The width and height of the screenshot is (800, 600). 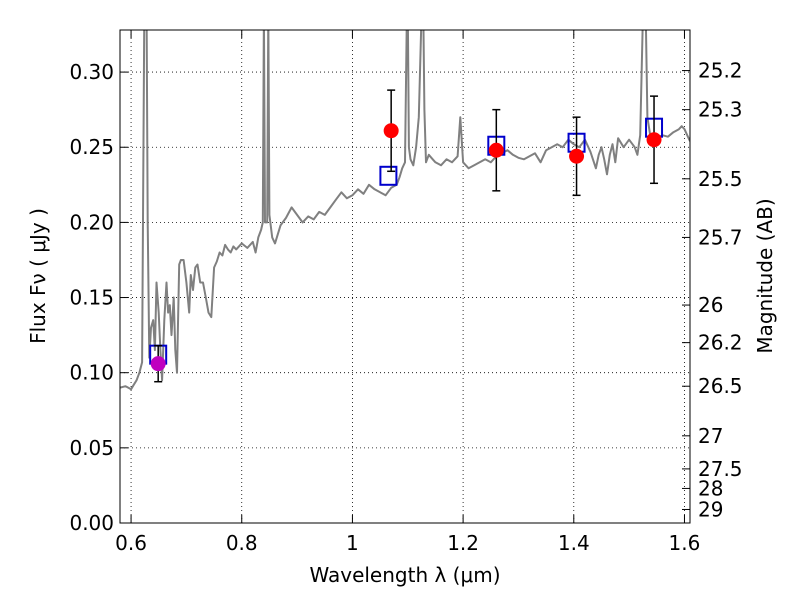 I want to click on mag-tick-label: 28, so click(x=710, y=488).